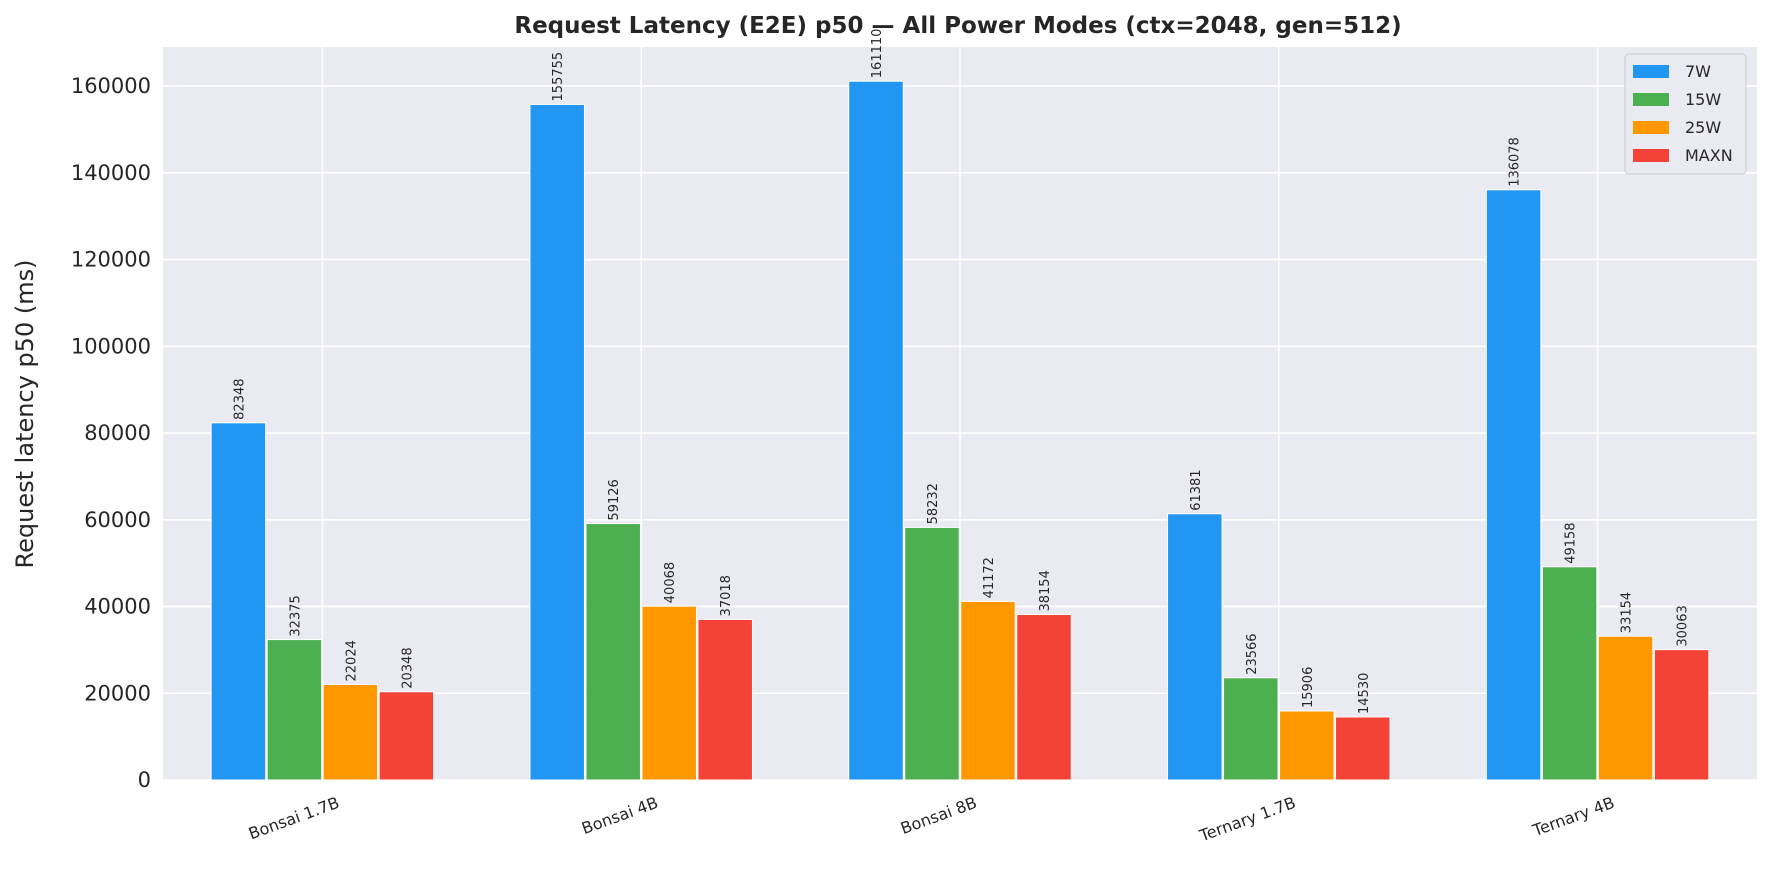 This screenshot has height=873, width=1771. I want to click on y-tick-label: 40000, so click(117, 607).